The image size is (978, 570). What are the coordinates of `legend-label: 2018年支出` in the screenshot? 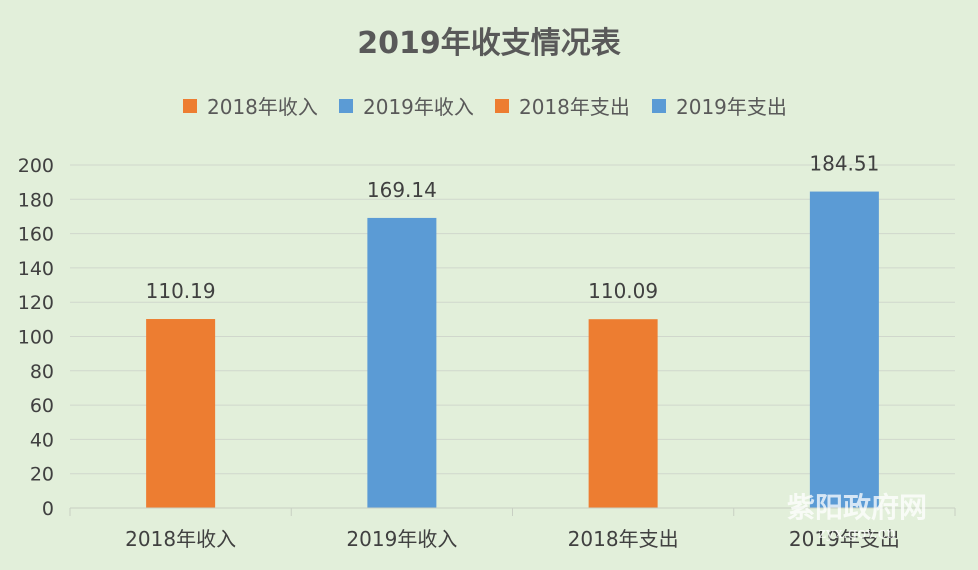 It's located at (574, 107).